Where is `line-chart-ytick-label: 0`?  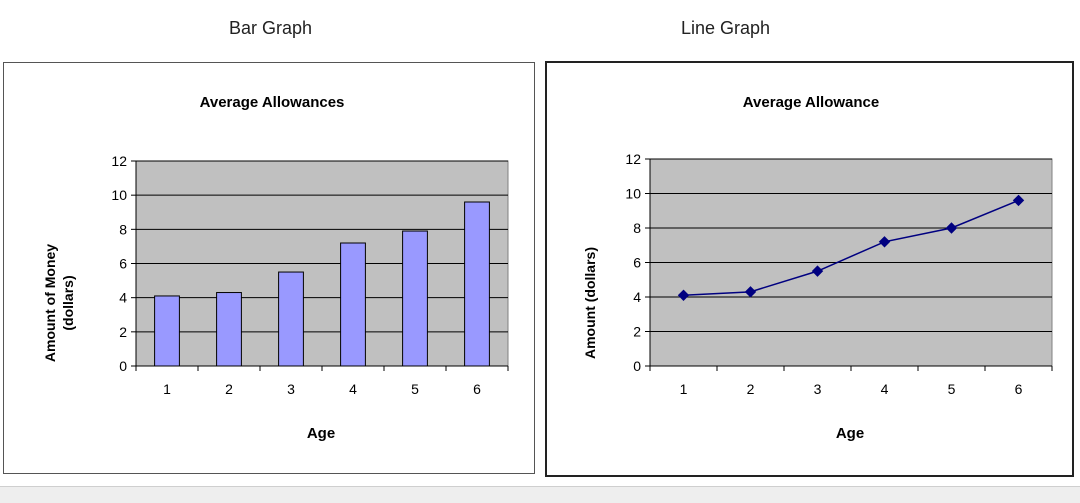 line-chart-ytick-label: 0 is located at coordinates (637, 366).